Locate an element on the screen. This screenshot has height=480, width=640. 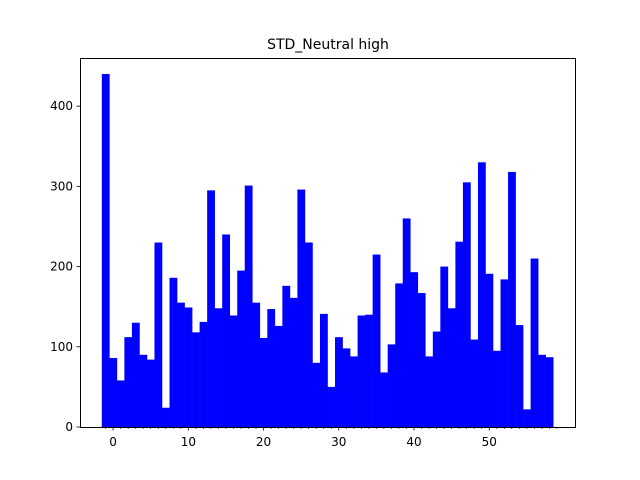
y-tick-label: 200 is located at coordinates (61, 267).